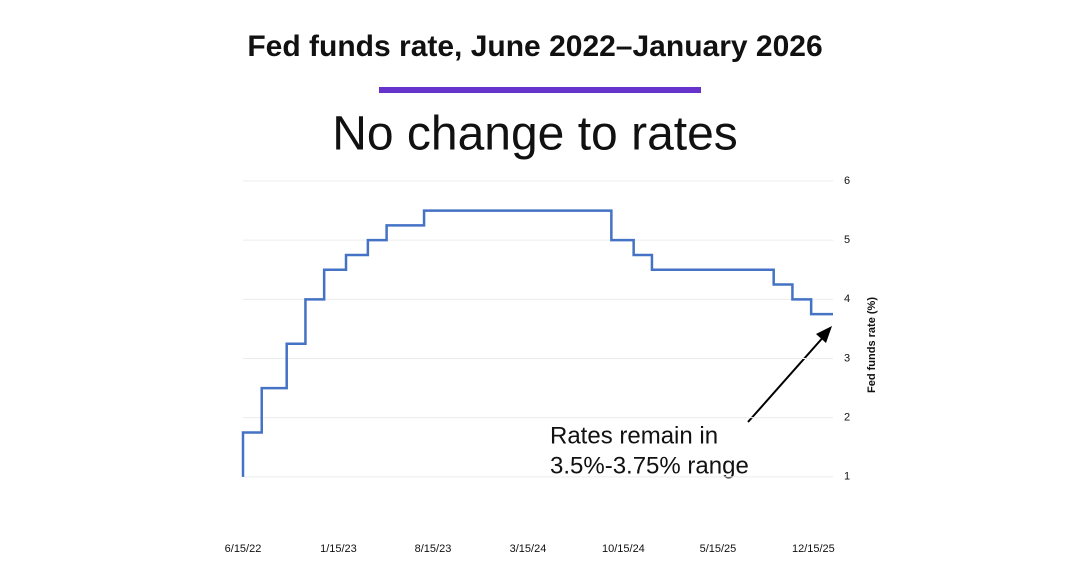  I want to click on x-tick-label: 8/15/23, so click(433, 549).